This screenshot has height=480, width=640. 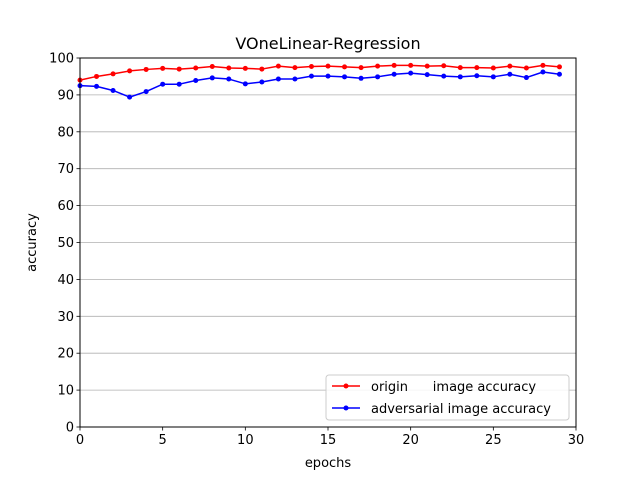 I want to click on x-tick-label: 5, so click(x=163, y=440).